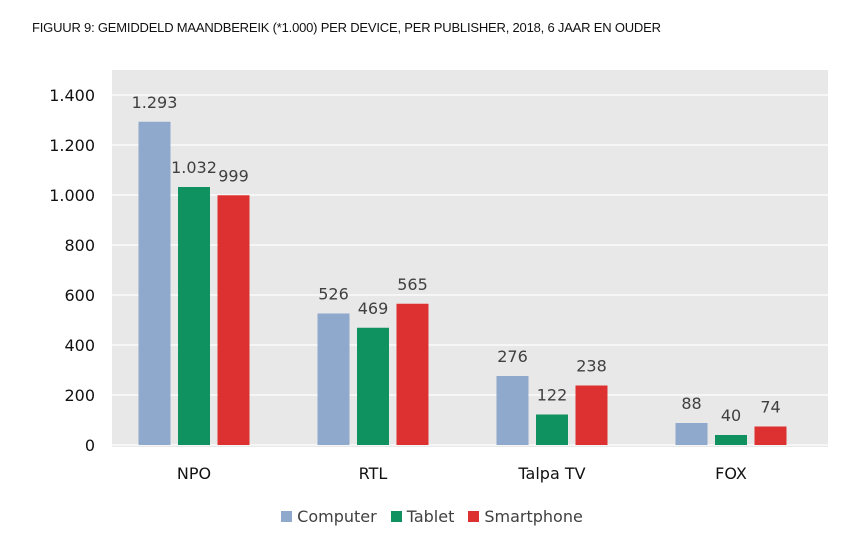 This screenshot has width=864, height=552. What do you see at coordinates (233, 175) in the screenshot?
I see `data-label: 999` at bounding box center [233, 175].